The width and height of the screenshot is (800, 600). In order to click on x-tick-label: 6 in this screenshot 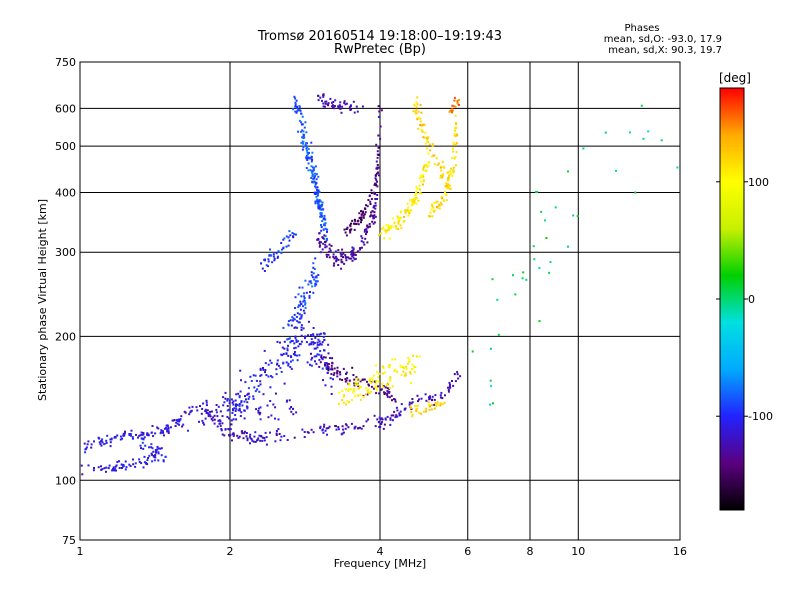, I will do `click(467, 551)`.